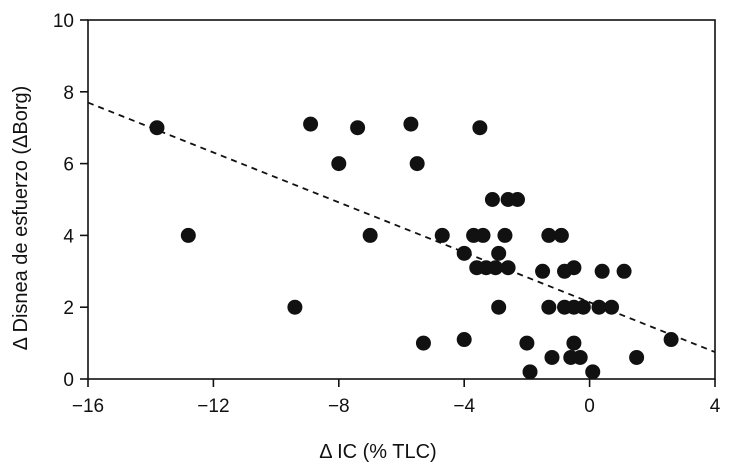 Image resolution: width=730 pixels, height=472 pixels. Describe the element at coordinates (377, 452) in the screenshot. I see `x-axis-label: Δ IC (% TLC)` at that location.